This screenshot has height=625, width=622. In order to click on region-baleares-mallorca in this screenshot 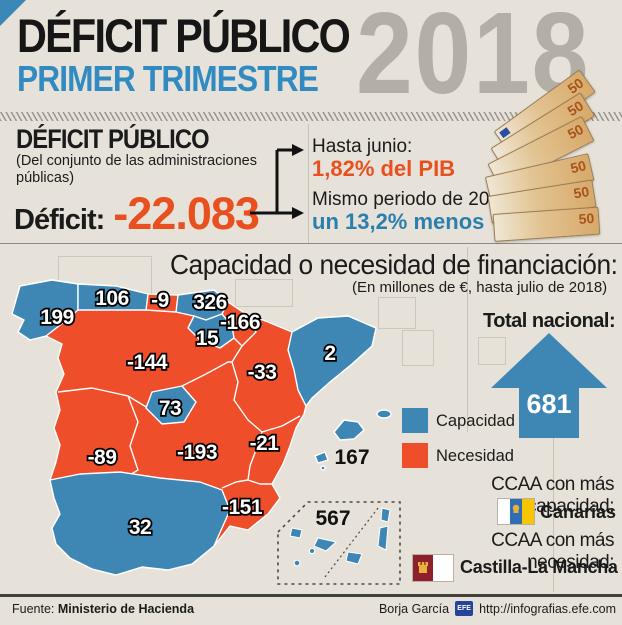, I will do `click(349, 430)`.